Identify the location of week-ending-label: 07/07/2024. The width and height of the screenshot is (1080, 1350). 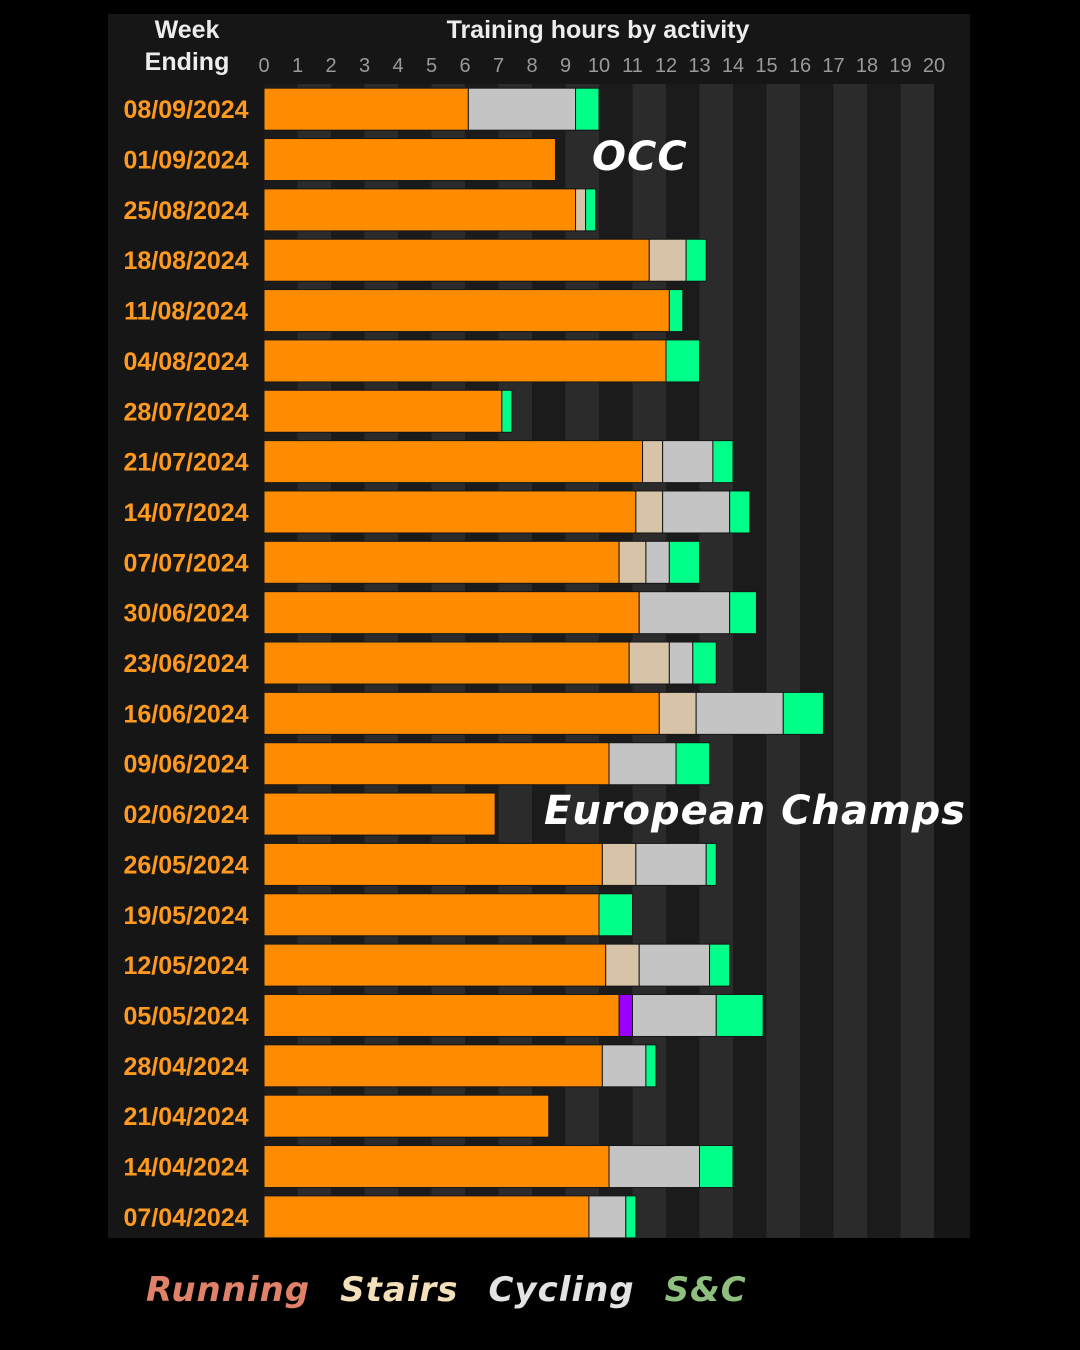
(185, 563).